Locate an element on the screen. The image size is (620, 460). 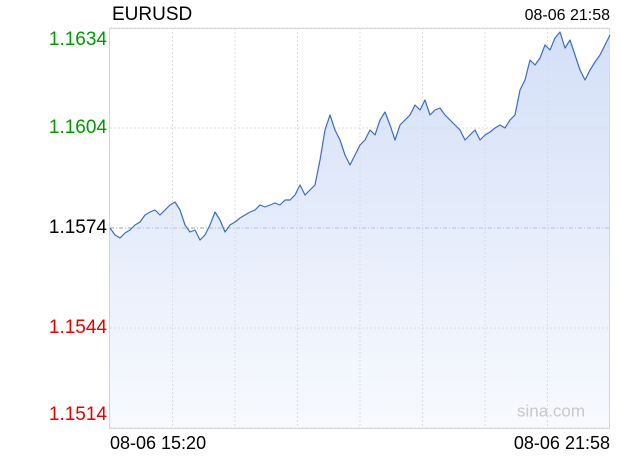
x-tick-label: 08-06 21:58 is located at coordinates (562, 443).